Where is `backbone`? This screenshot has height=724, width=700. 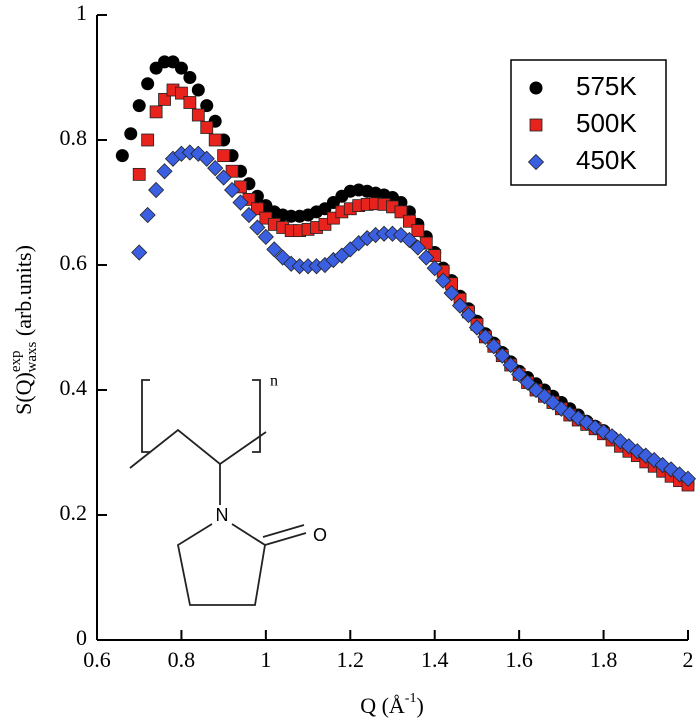
backbone is located at coordinates (198, 448).